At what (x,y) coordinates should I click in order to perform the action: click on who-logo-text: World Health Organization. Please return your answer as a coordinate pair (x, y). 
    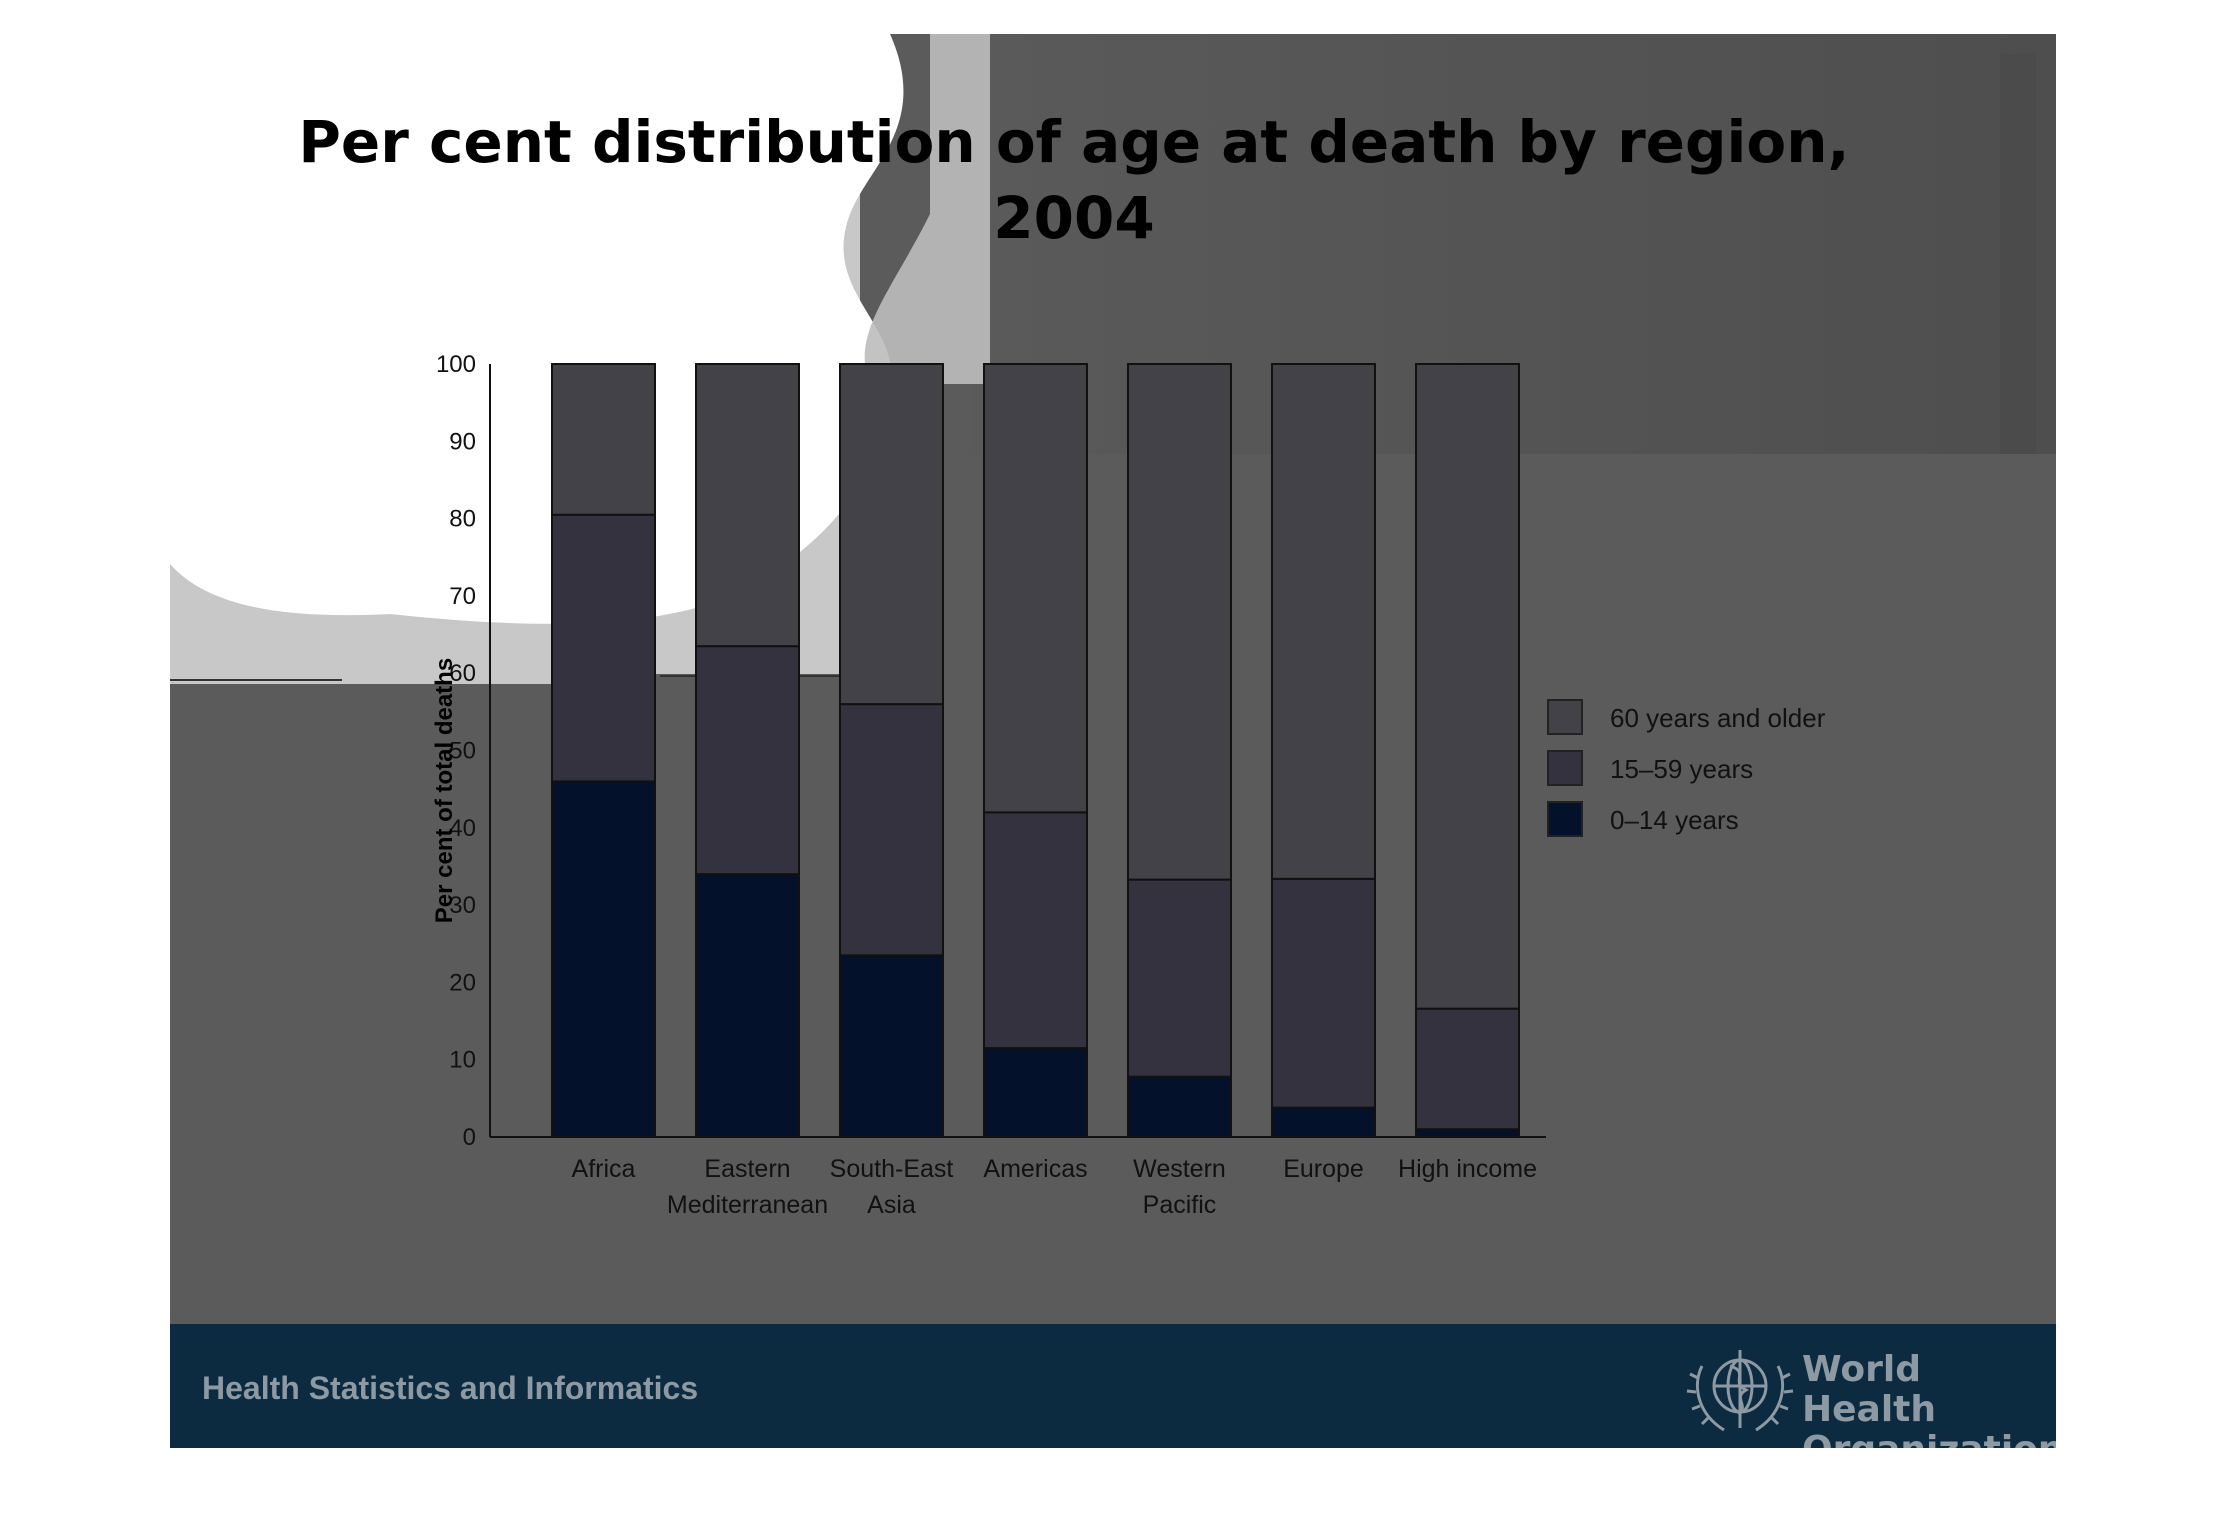
    Looking at the image, I should click on (1929, 1399).